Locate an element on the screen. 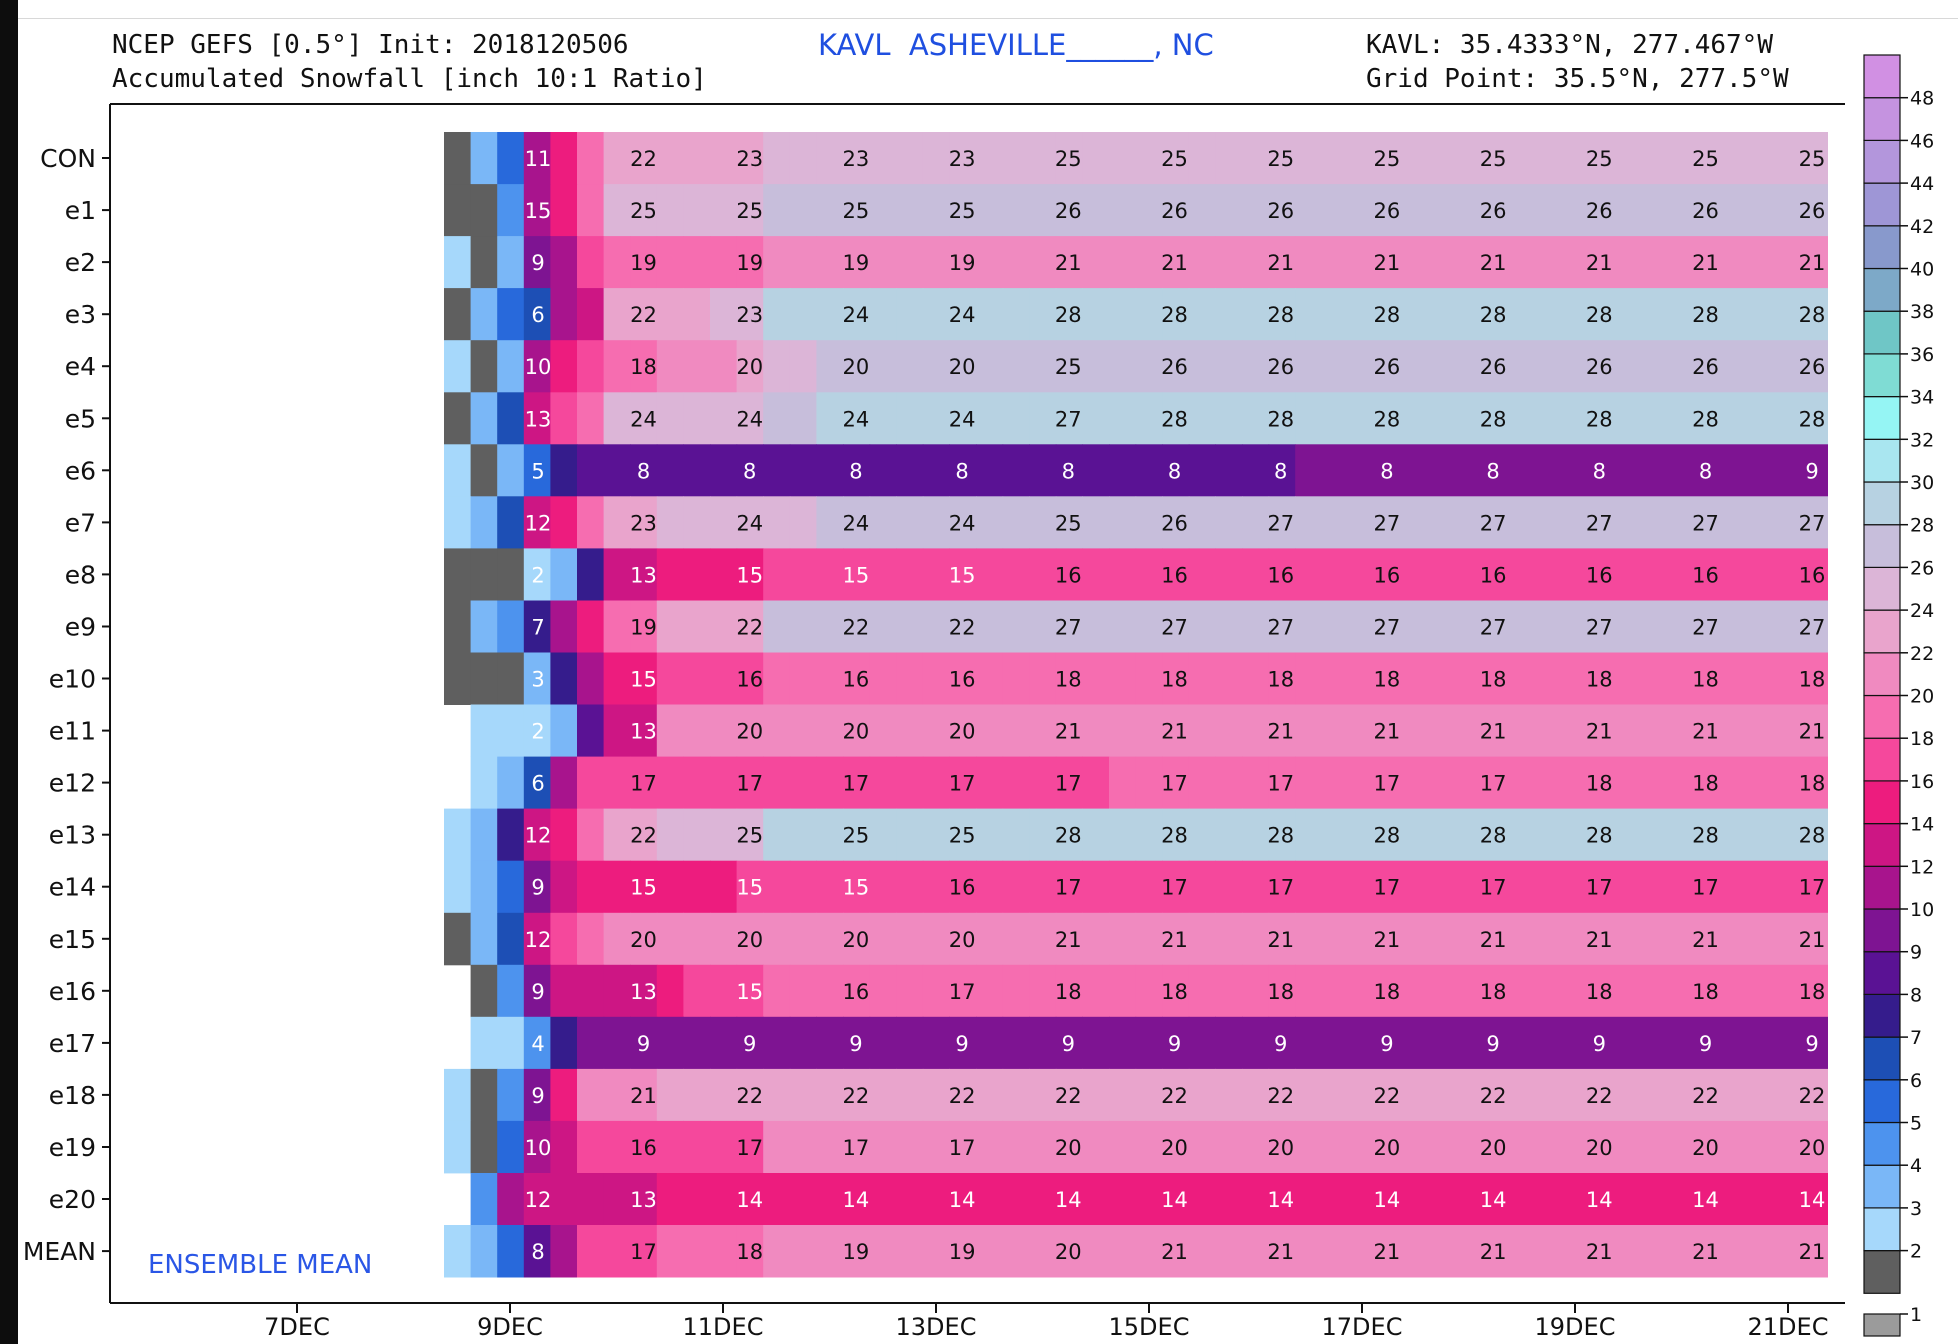  cell-value: 16 is located at coordinates (962, 888).